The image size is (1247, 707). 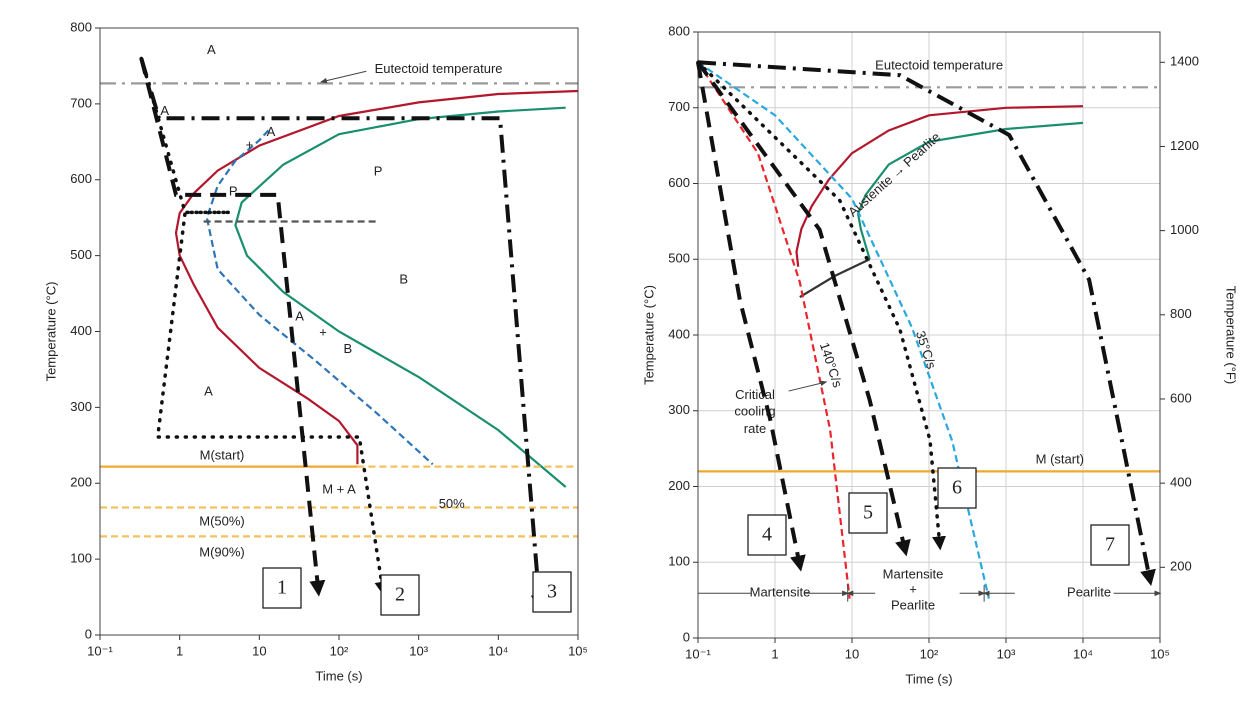 I want to click on annotation: 50%, so click(x=452, y=503).